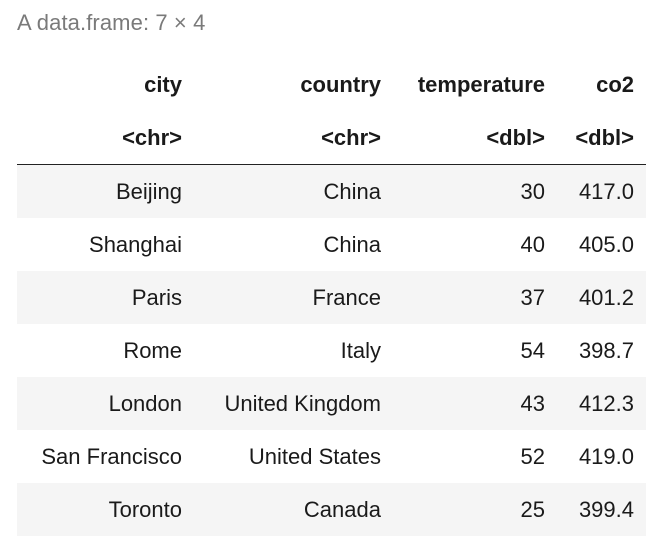  Describe the element at coordinates (111, 22) in the screenshot. I see `table-caption: A data.frame: 7 × 4` at that location.